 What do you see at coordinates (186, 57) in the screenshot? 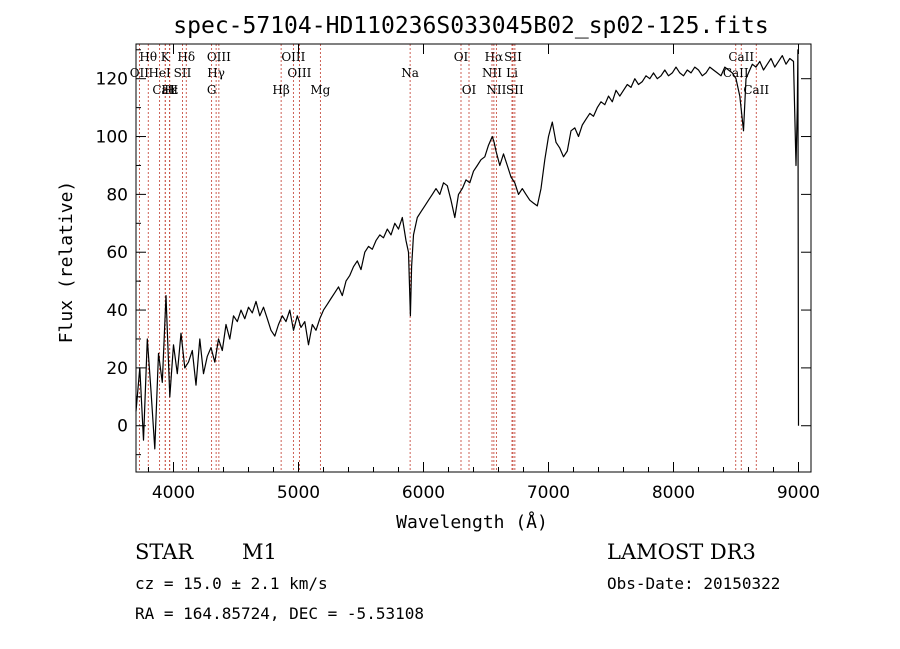
I see `line-label-6: Hδ` at bounding box center [186, 57].